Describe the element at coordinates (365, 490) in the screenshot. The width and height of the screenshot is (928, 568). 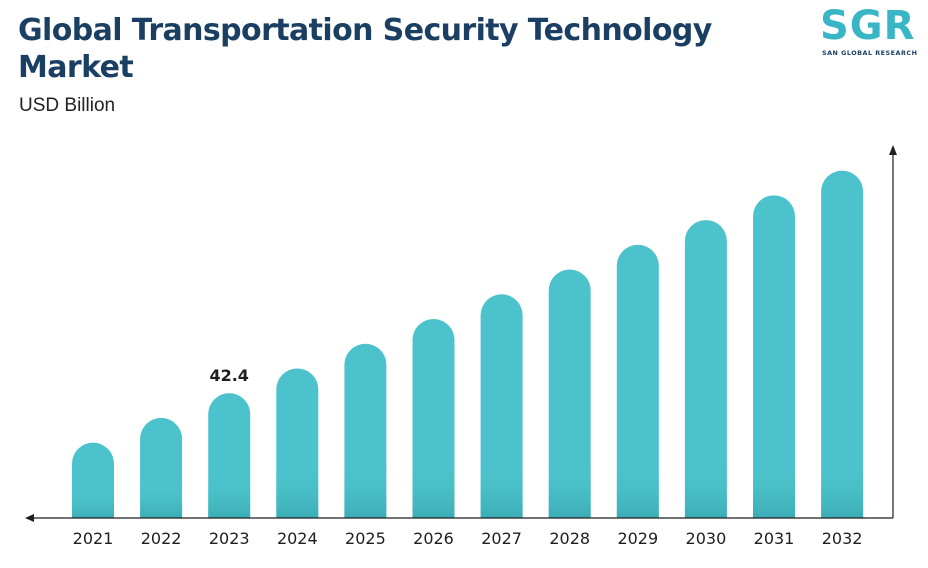
I see `bar-shade-2025` at that location.